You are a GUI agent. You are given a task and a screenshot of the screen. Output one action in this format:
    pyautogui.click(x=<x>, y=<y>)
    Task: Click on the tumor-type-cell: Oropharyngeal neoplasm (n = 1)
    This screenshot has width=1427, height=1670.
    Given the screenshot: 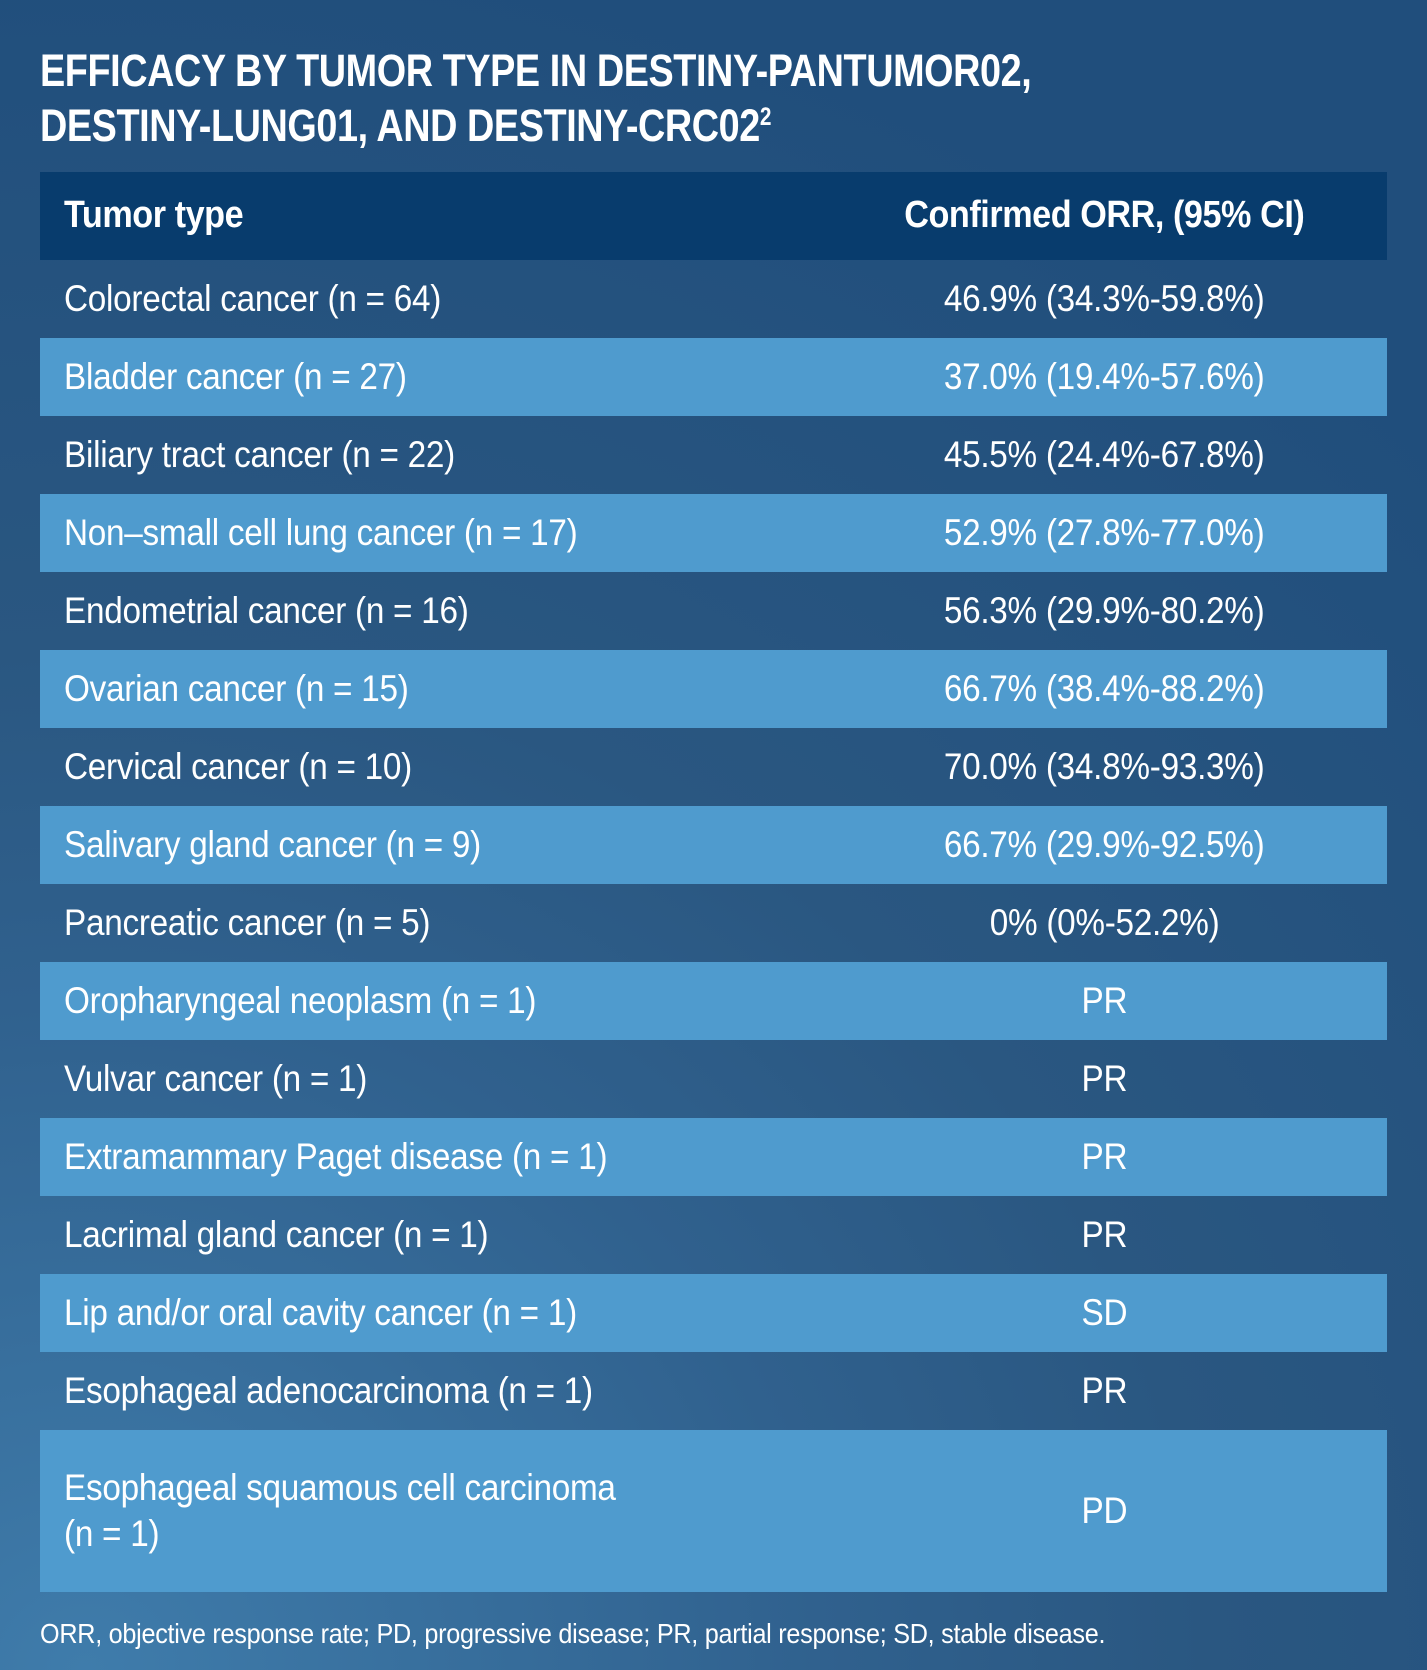 What is the action you would take?
    pyautogui.click(x=430, y=1001)
    